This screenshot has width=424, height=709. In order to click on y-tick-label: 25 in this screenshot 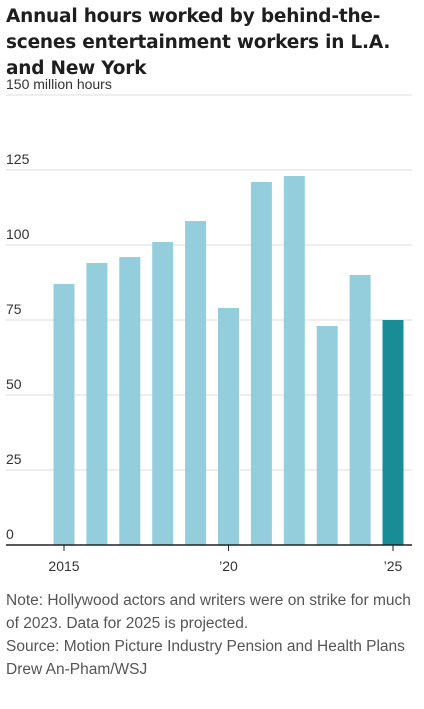, I will do `click(14, 459)`.